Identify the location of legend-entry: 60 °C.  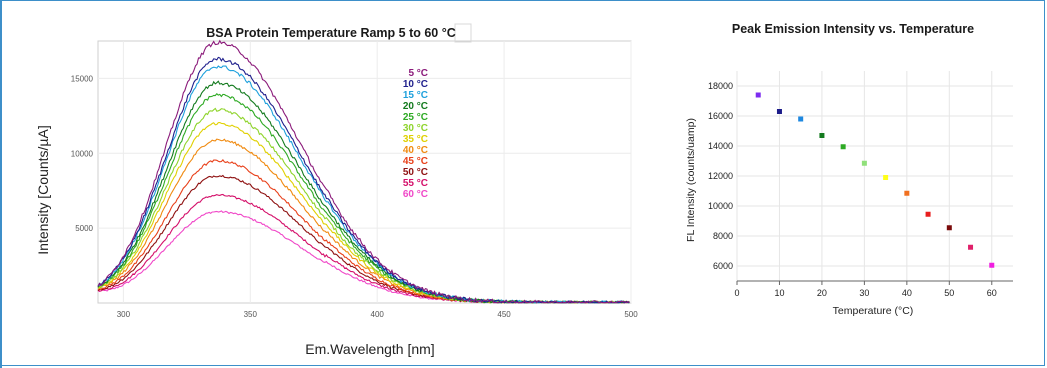
(415, 194).